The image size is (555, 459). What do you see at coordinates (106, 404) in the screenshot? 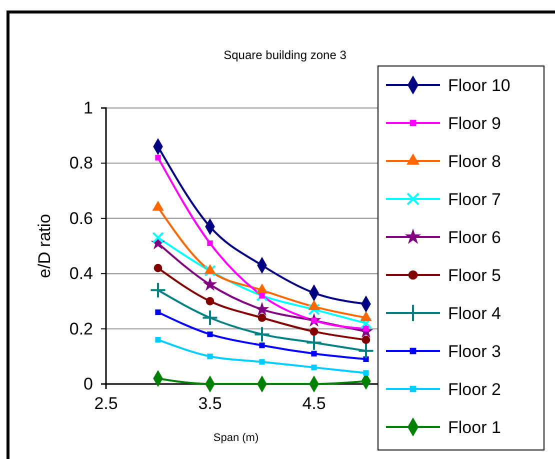
I see `x-tick-label: 2.5` at bounding box center [106, 404].